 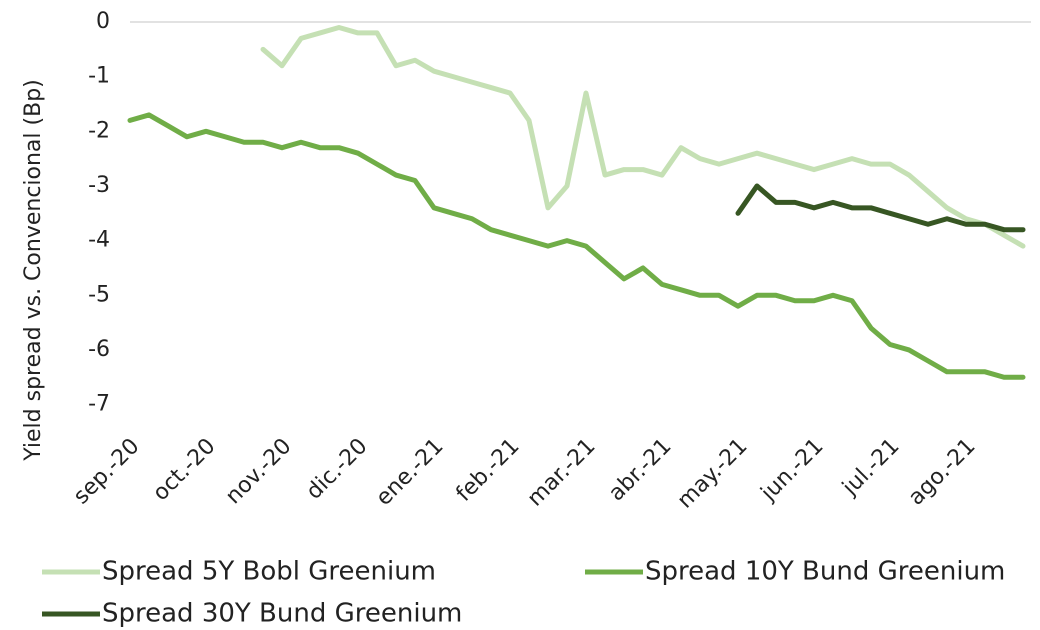 I want to click on x-tick-label: jun.-21, so click(x=792, y=470).